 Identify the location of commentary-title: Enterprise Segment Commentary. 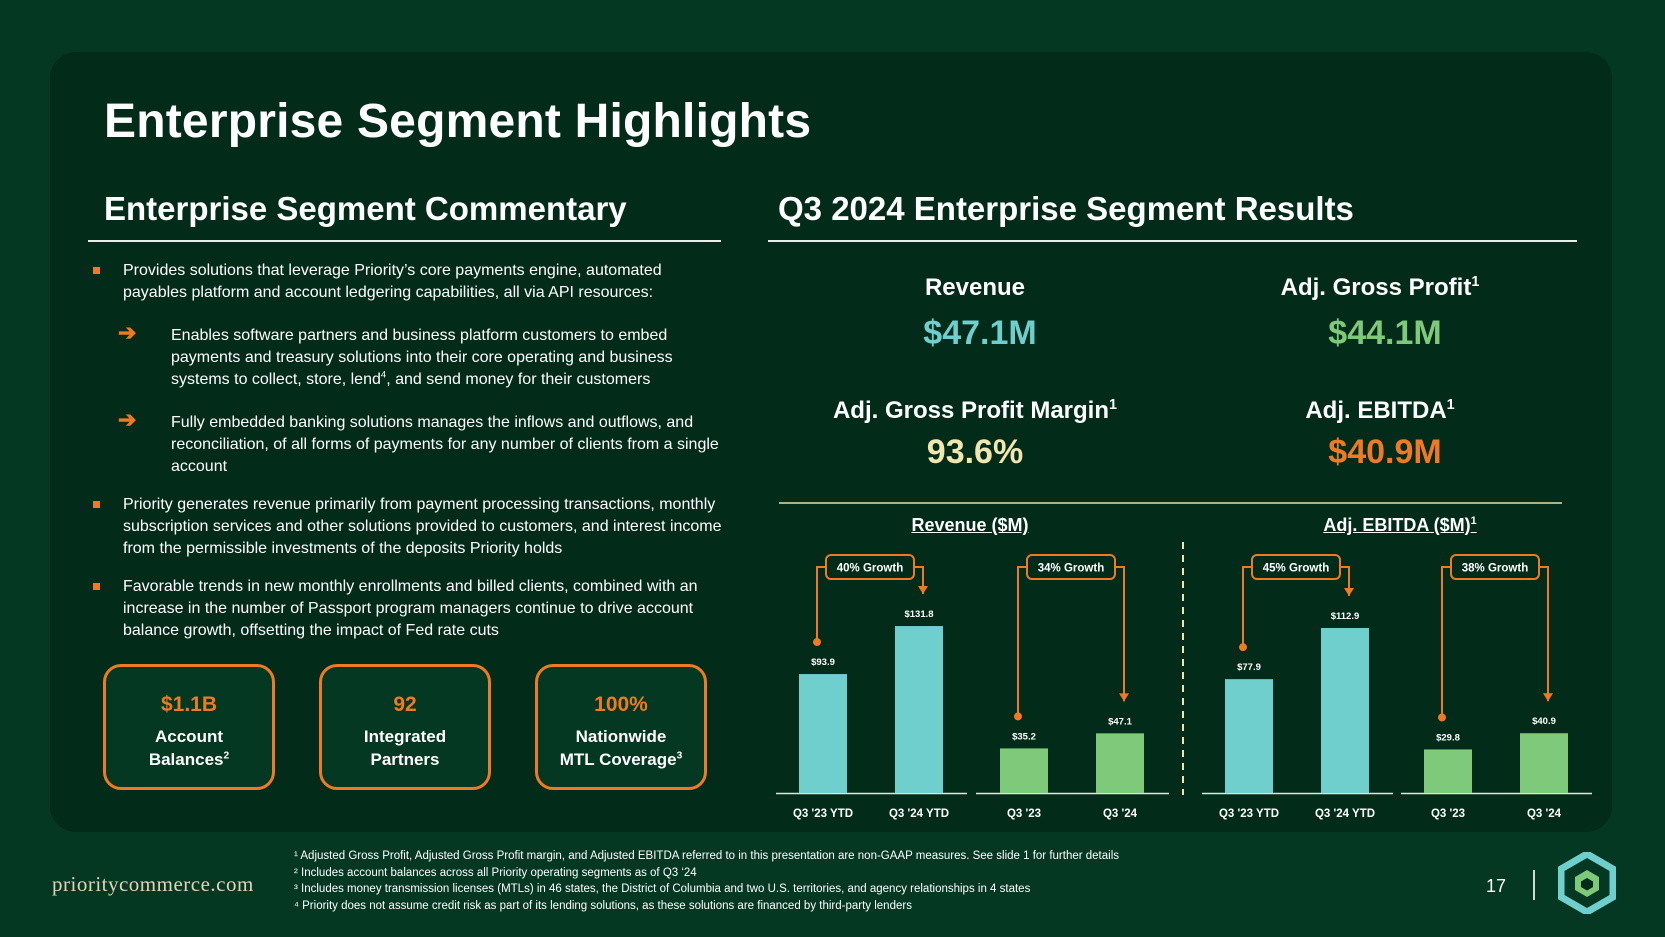
(365, 208).